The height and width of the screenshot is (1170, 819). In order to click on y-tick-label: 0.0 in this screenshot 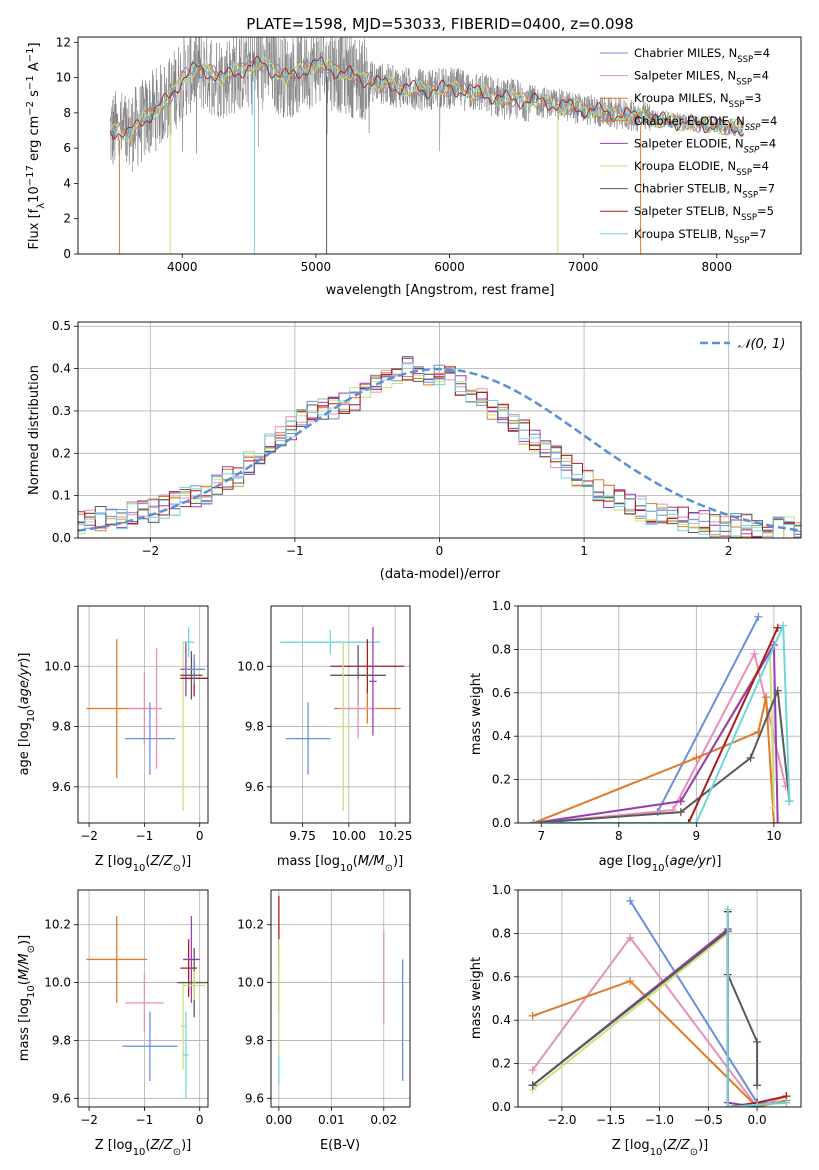, I will do `click(501, 823)`.